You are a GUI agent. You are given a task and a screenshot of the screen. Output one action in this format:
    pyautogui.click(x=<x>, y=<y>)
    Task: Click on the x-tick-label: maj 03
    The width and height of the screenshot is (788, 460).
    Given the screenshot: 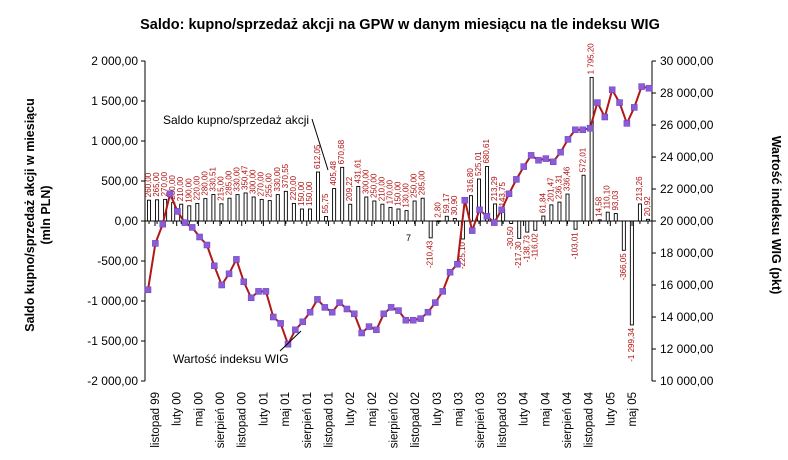 What is the action you would take?
    pyautogui.click(x=460, y=409)
    